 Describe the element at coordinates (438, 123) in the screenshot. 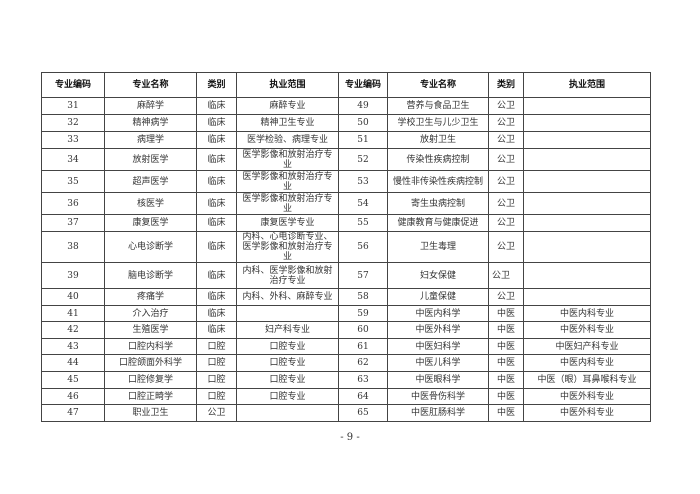

I see `cell-name: 学校卫生与儿少卫生` at that location.